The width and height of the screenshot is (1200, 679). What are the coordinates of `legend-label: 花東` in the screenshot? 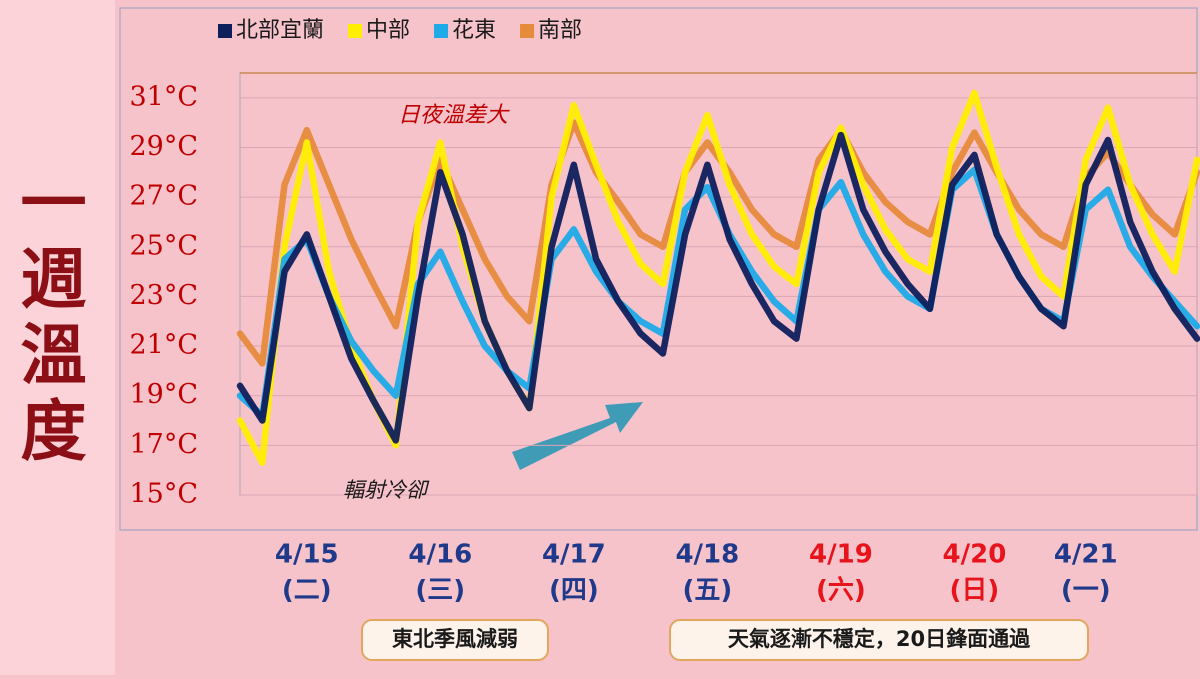 It's located at (474, 30).